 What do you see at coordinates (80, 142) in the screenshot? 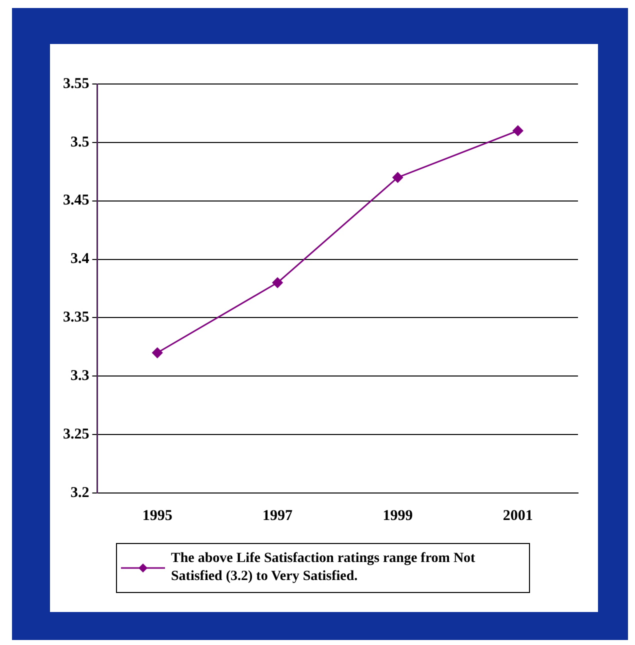
I see `y-tick-label: 3.5` at bounding box center [80, 142].